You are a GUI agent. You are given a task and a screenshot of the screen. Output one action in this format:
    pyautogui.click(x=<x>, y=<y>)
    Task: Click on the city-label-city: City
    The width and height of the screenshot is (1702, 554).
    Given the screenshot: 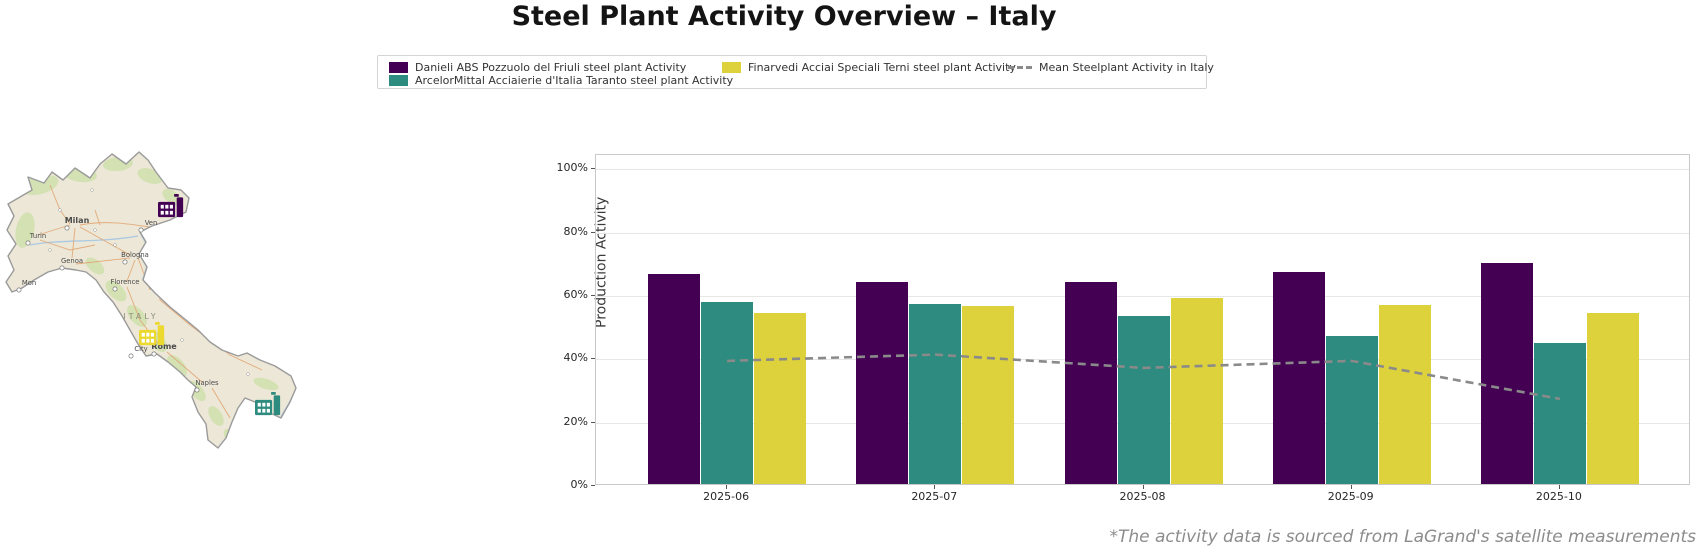 What is the action you would take?
    pyautogui.click(x=140, y=349)
    